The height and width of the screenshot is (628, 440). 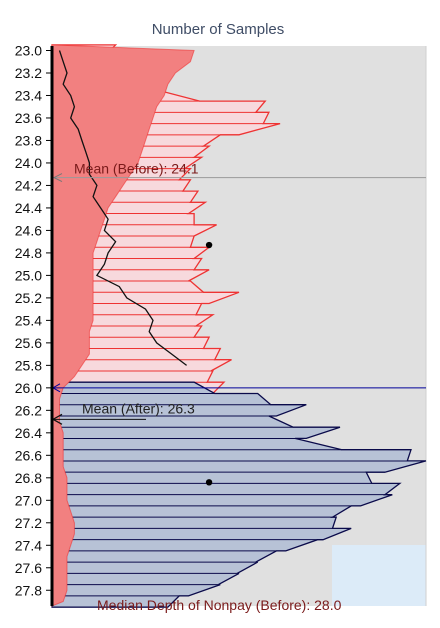 What do you see at coordinates (28, 388) in the screenshot?
I see `y-tick-label: 26.0` at bounding box center [28, 388].